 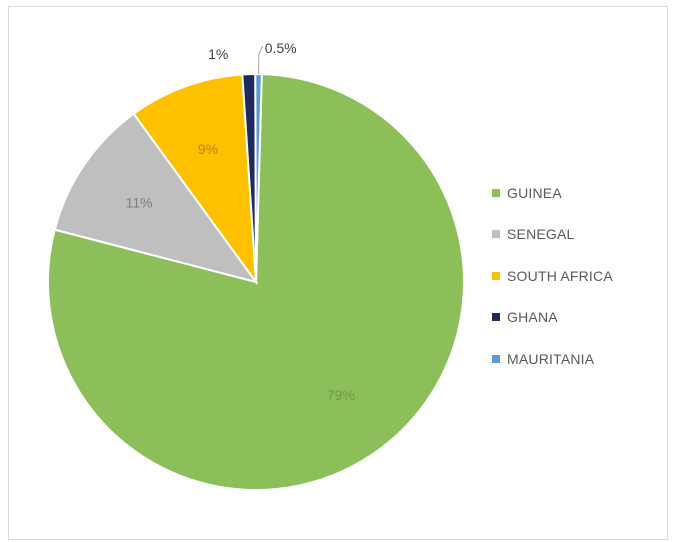 I want to click on data-label-mauritania: 0.5%, so click(x=281, y=48).